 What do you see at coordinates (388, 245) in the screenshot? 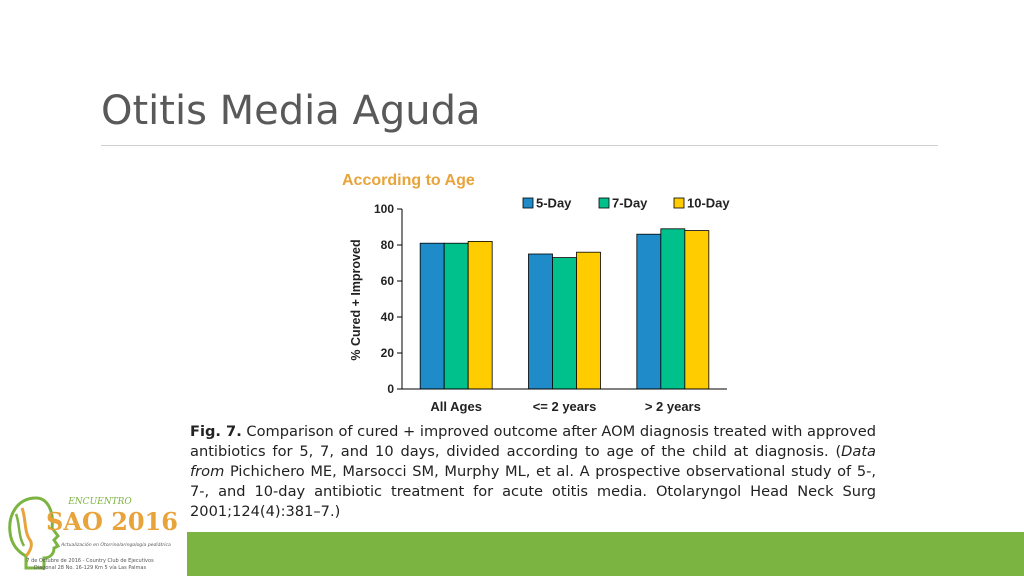
I see `y-tick-label: 80` at bounding box center [388, 245].